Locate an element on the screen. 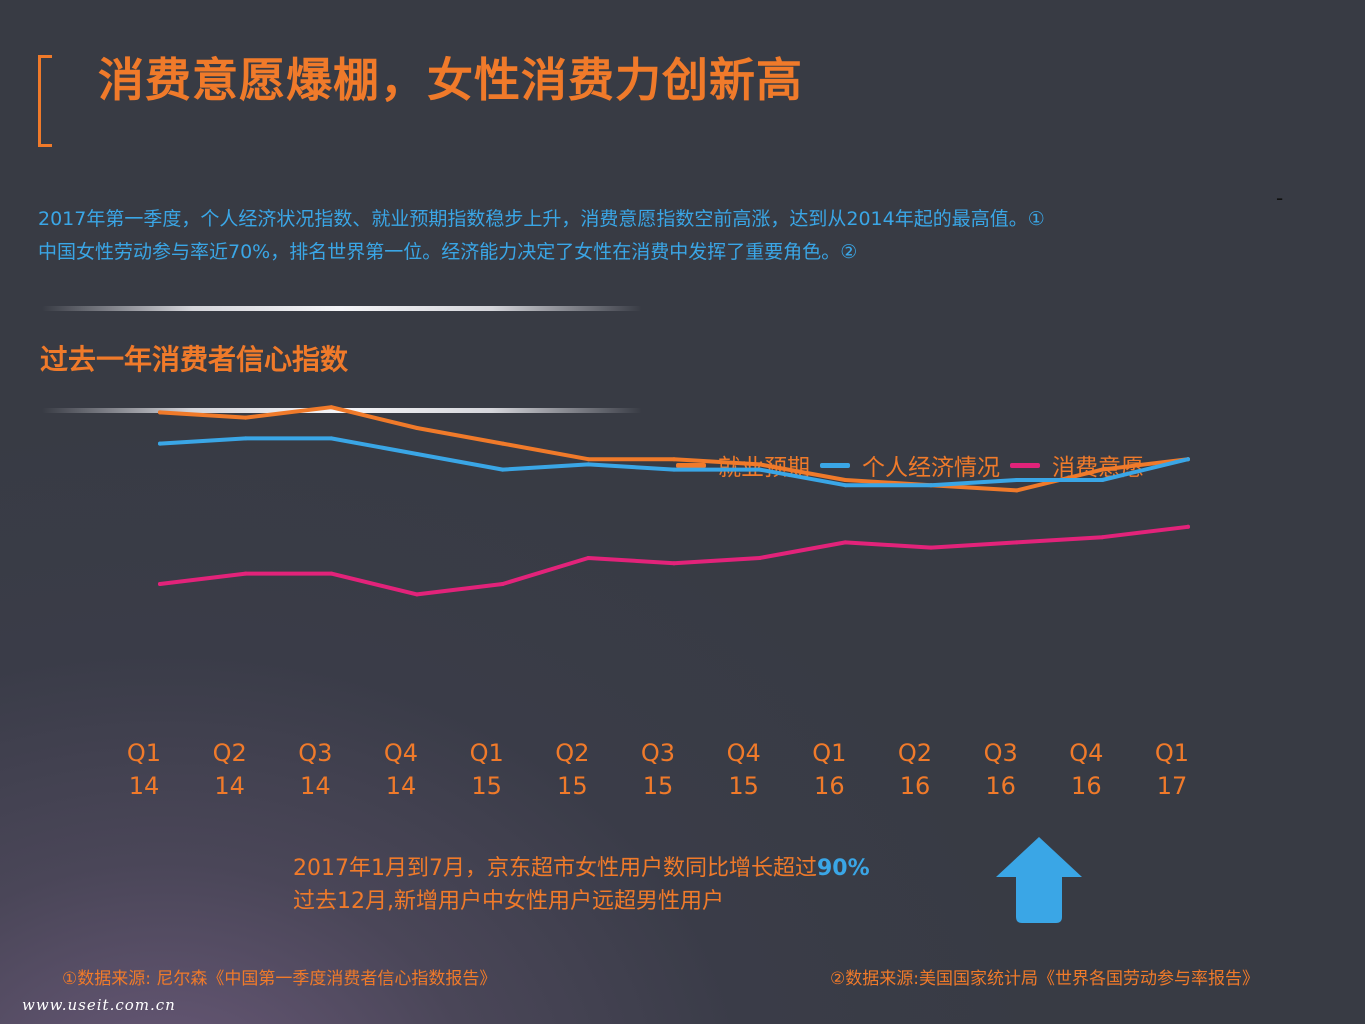 Image resolution: width=1365 pixels, height=1024 pixels. x-tick-label-8: Q1 16 is located at coordinates (829, 769).